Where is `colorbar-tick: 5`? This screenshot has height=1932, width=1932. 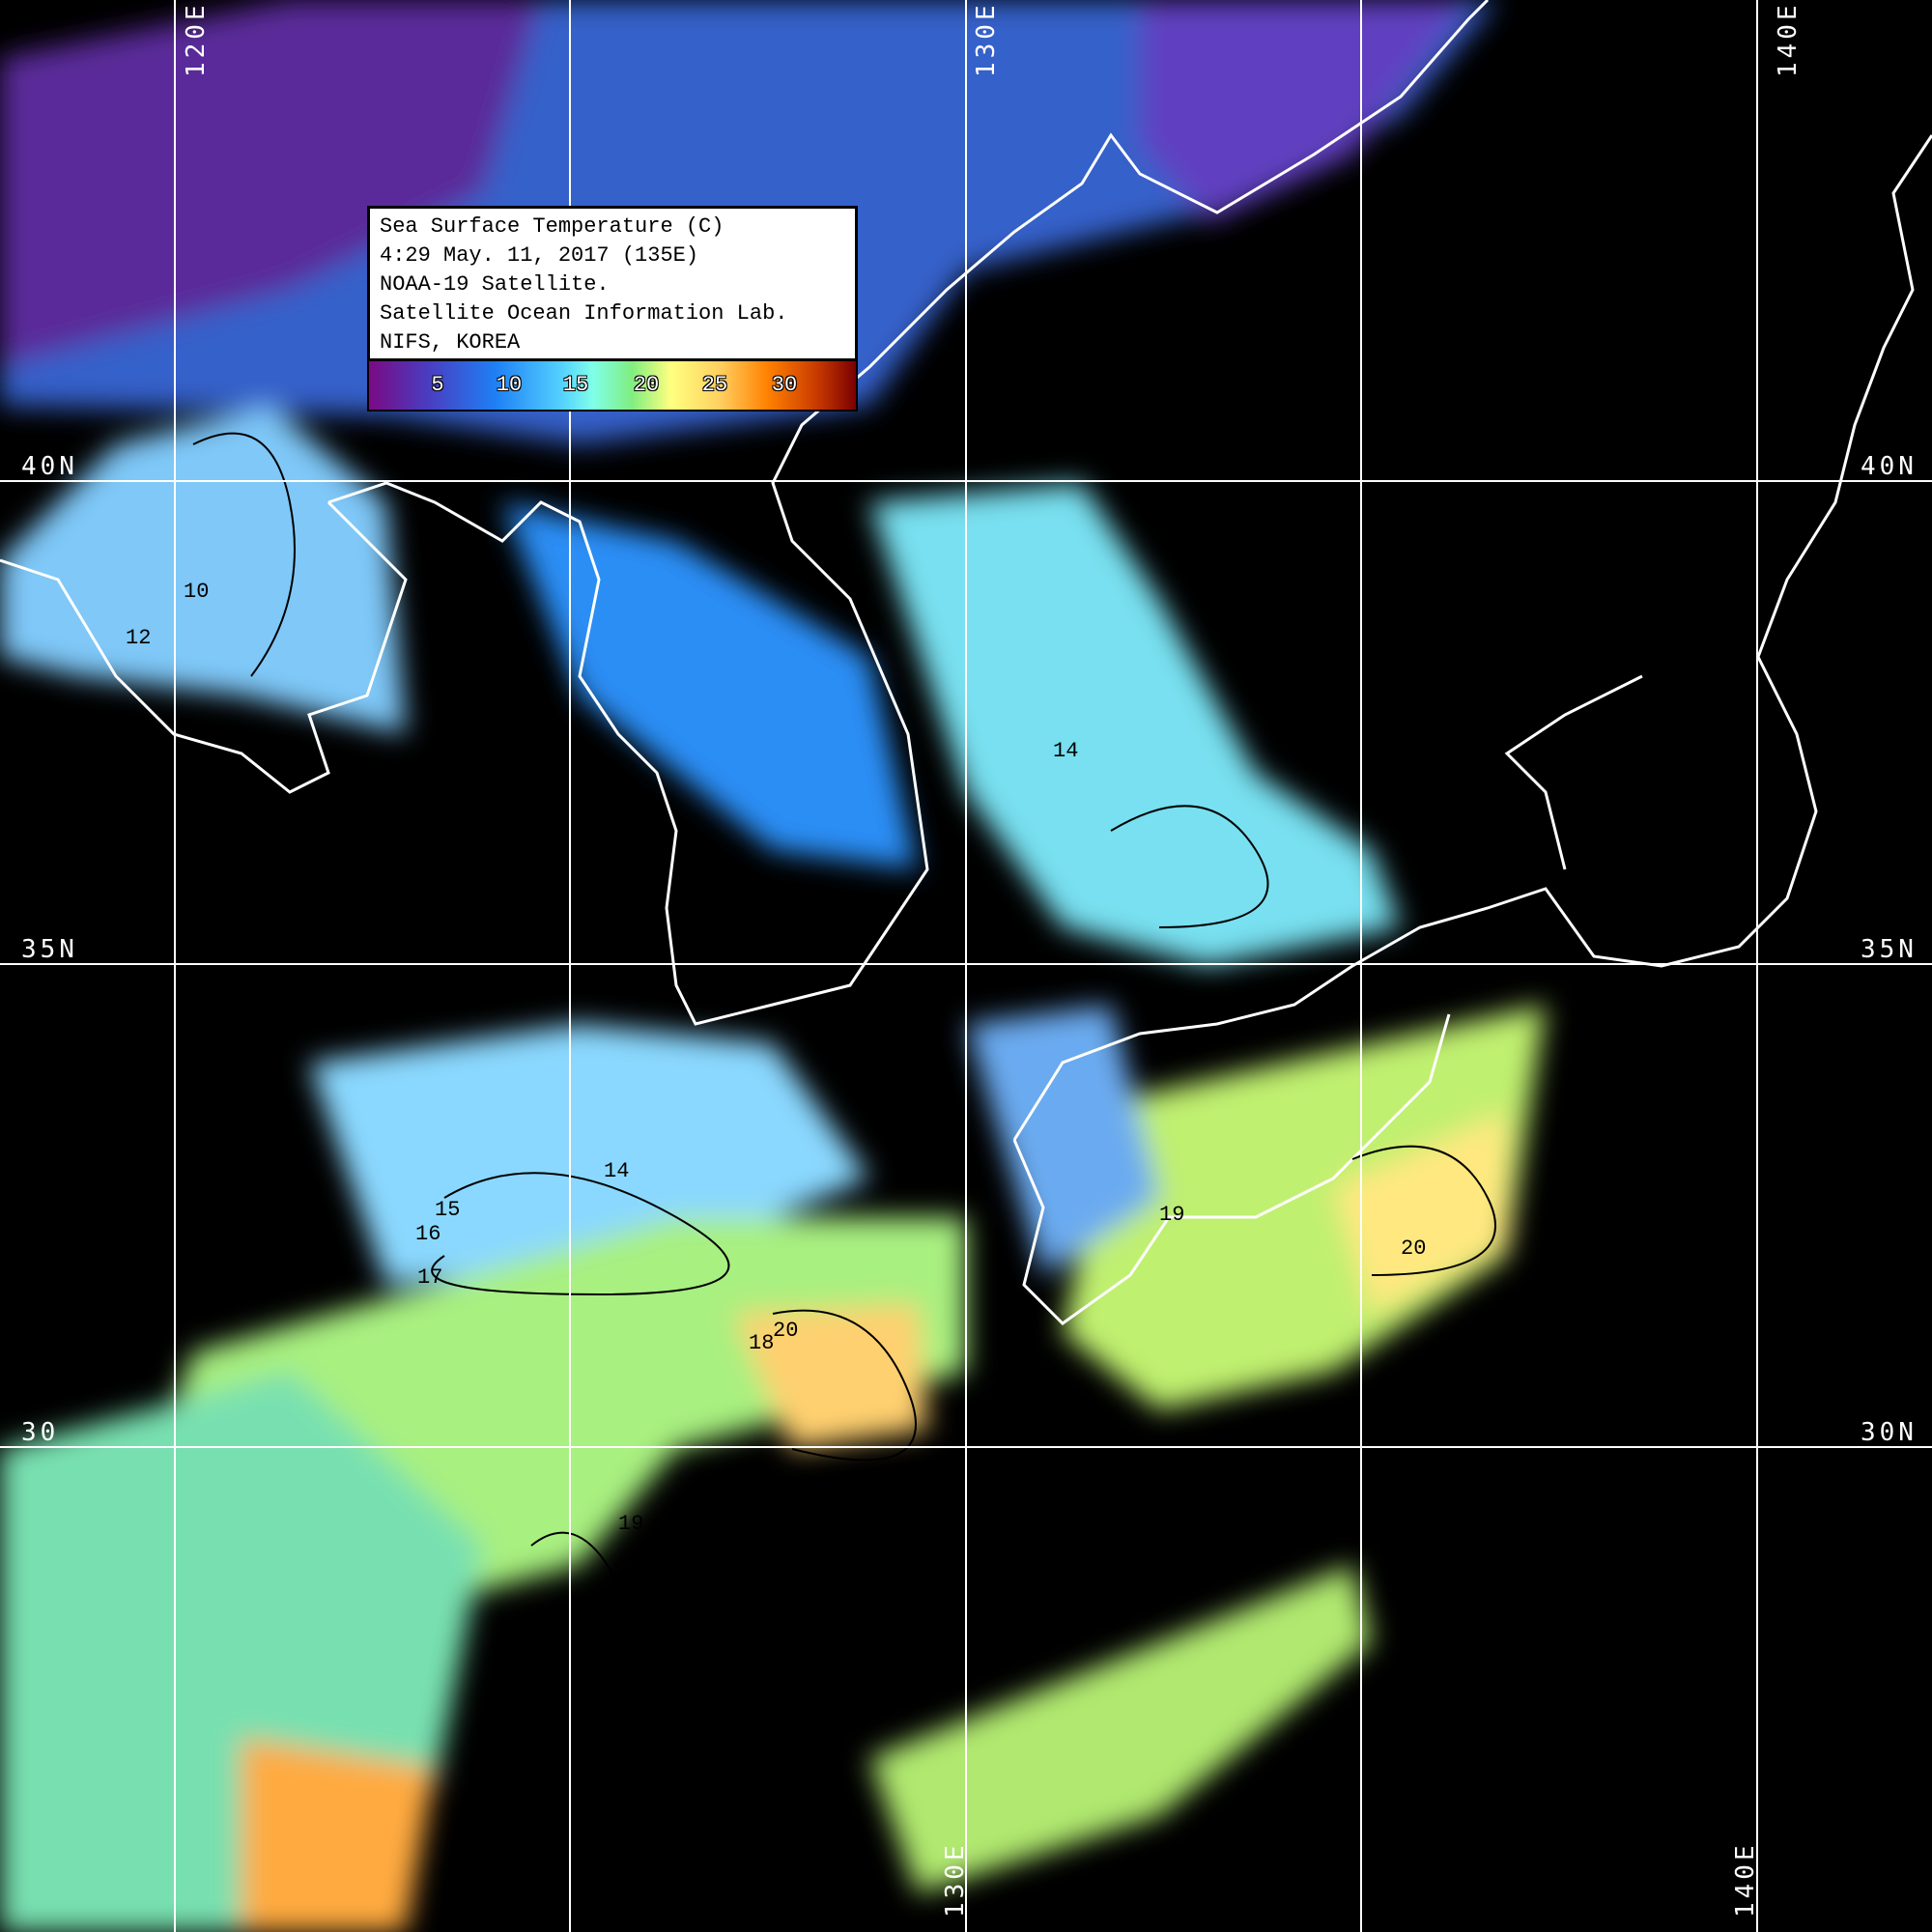
colorbar-tick: 5 is located at coordinates (437, 385).